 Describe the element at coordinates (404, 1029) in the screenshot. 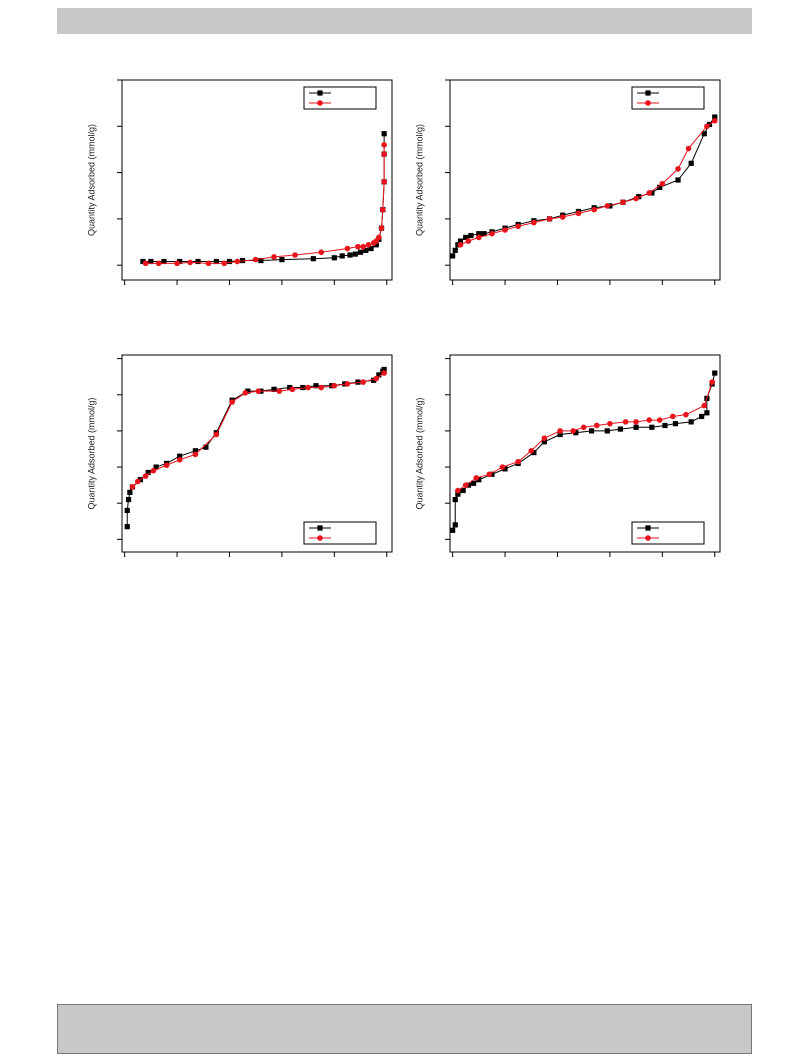

I see `footer-bar` at that location.